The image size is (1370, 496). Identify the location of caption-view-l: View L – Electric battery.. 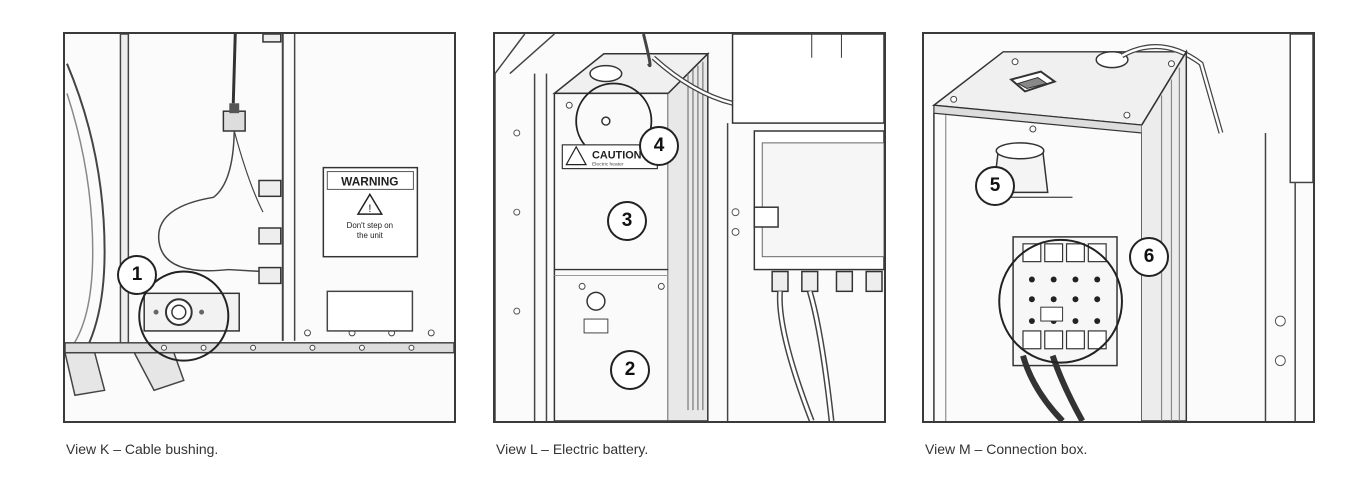
(572, 449).